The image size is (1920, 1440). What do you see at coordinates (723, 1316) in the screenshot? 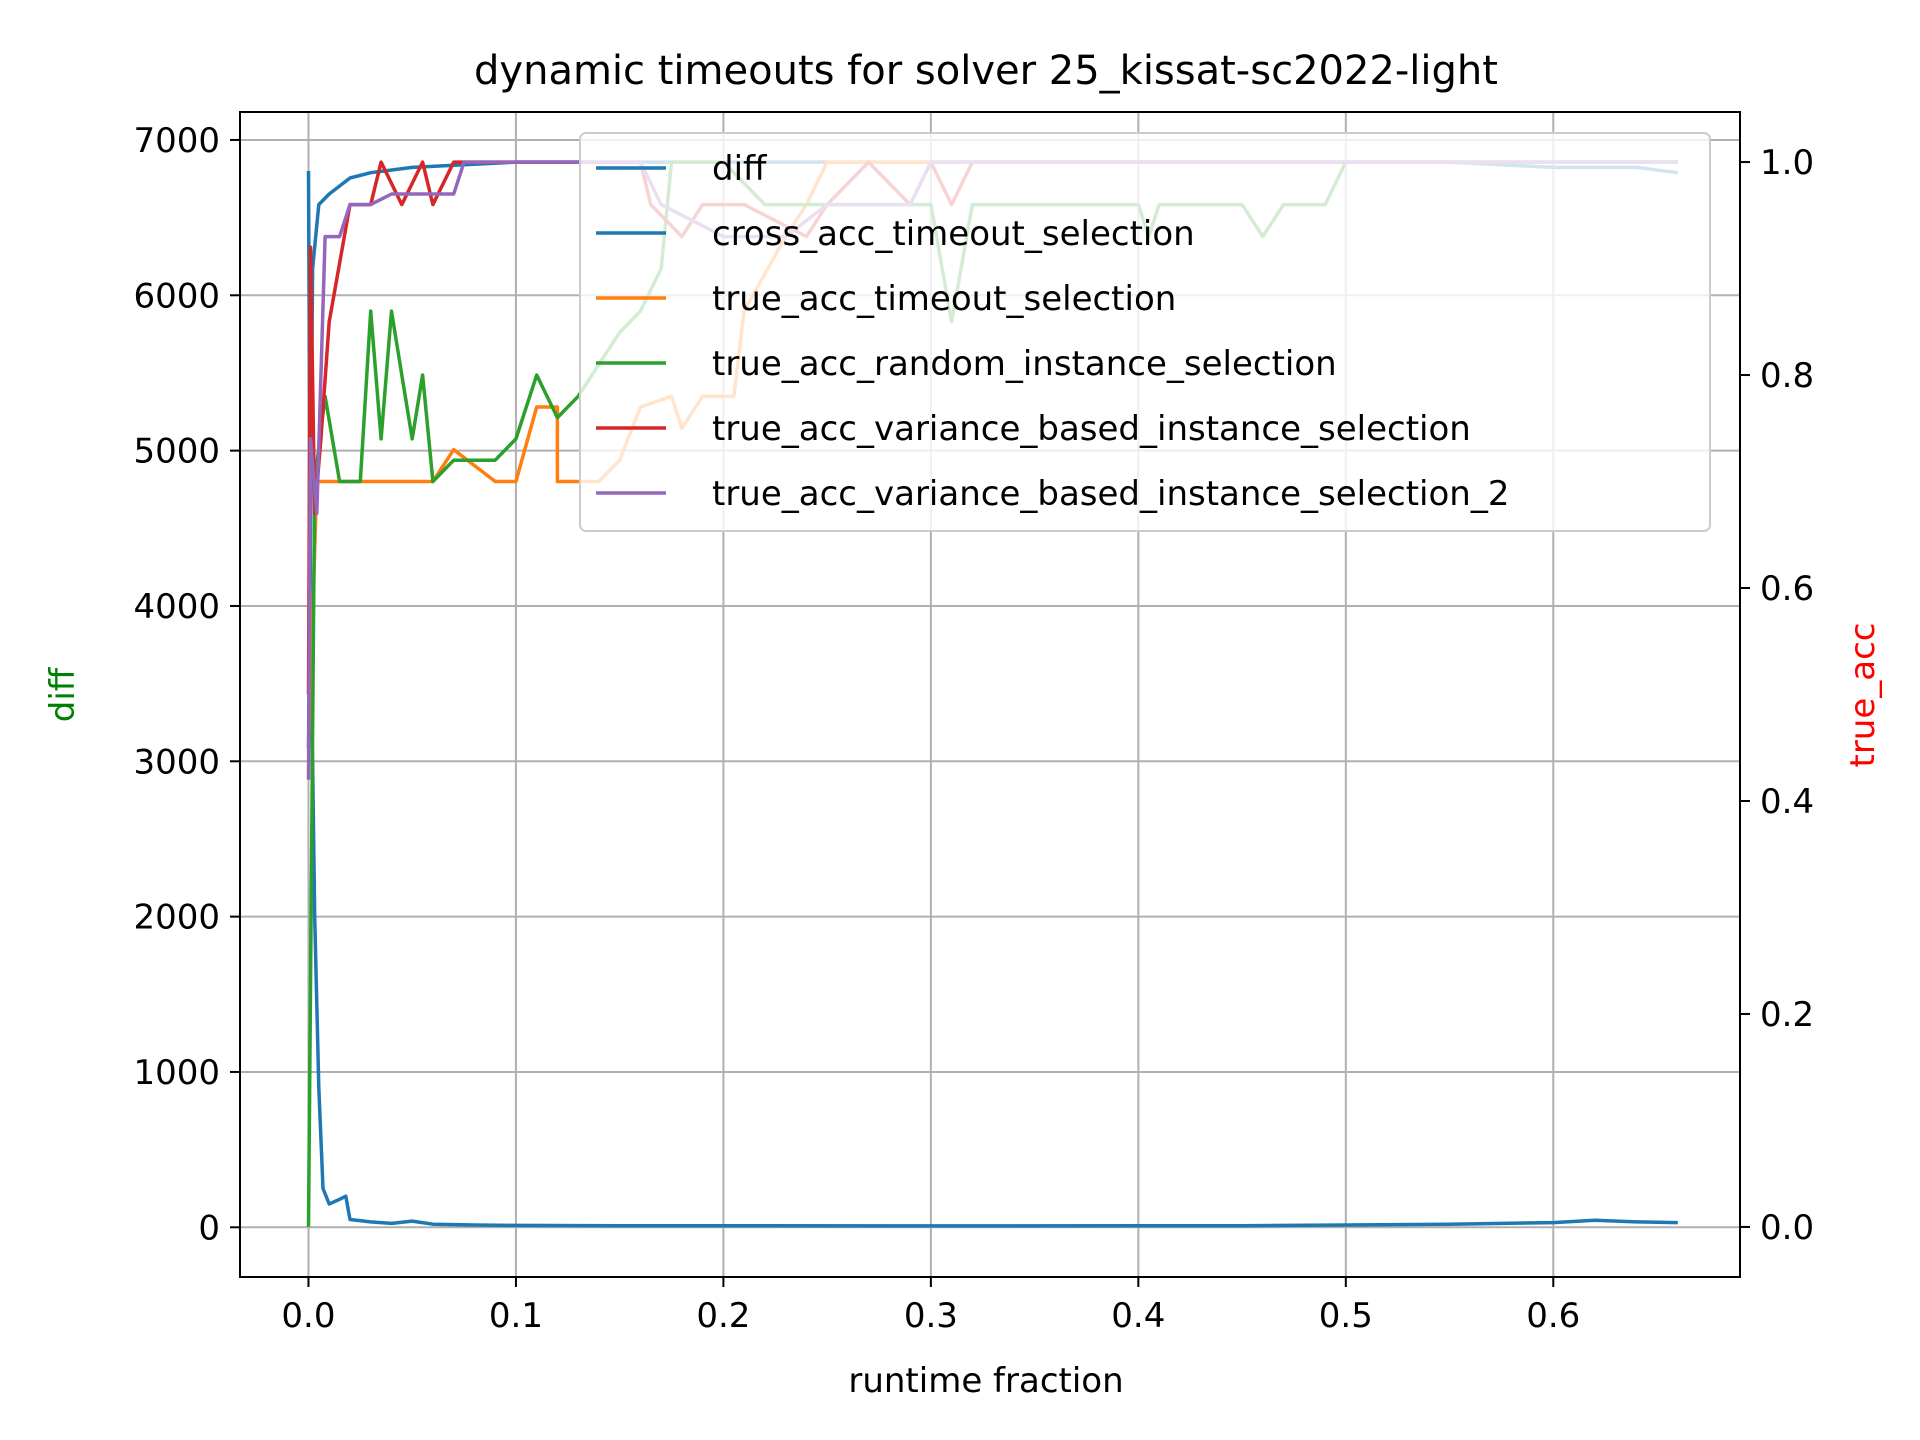
I see `x-tick-label: 0.2` at bounding box center [723, 1316].